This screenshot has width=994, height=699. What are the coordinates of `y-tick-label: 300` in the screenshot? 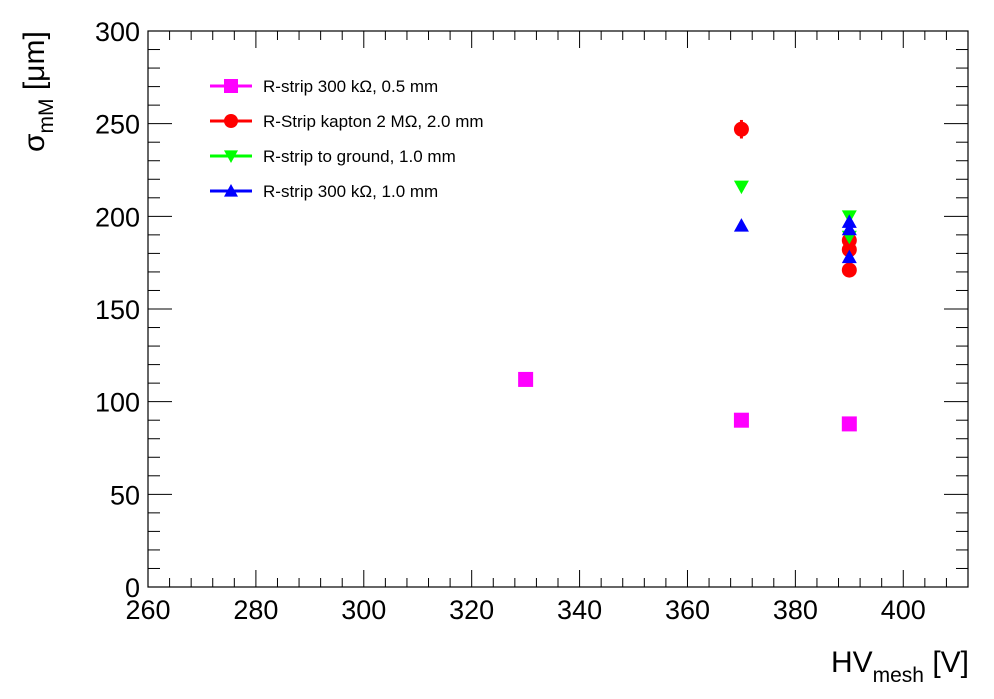 It's located at (117, 32).